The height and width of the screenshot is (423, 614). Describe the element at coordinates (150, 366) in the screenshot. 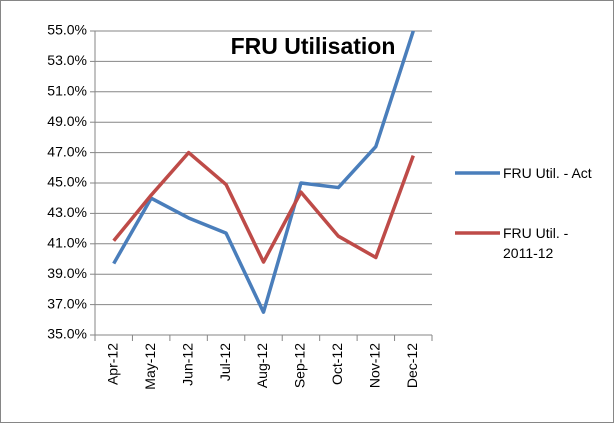

I see `x-tick-label: May-12` at that location.